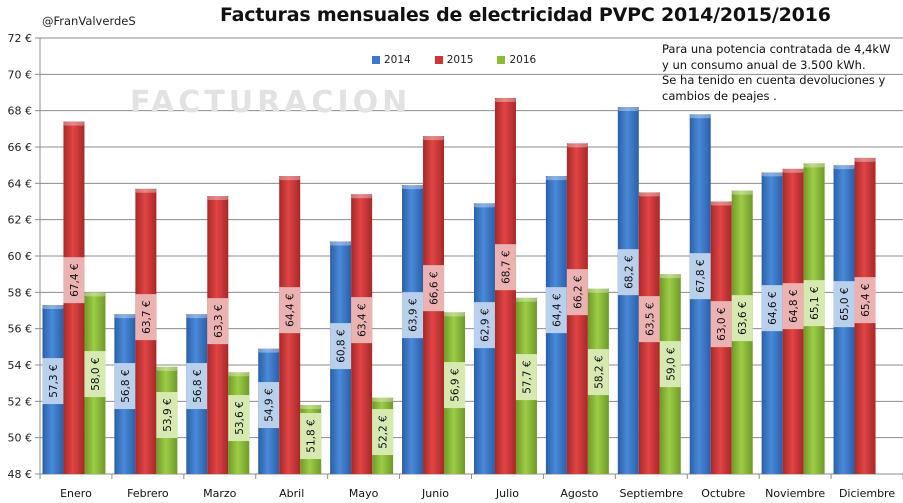 The image size is (903, 503). I want to click on data-label: 67,8 €, so click(701, 275).